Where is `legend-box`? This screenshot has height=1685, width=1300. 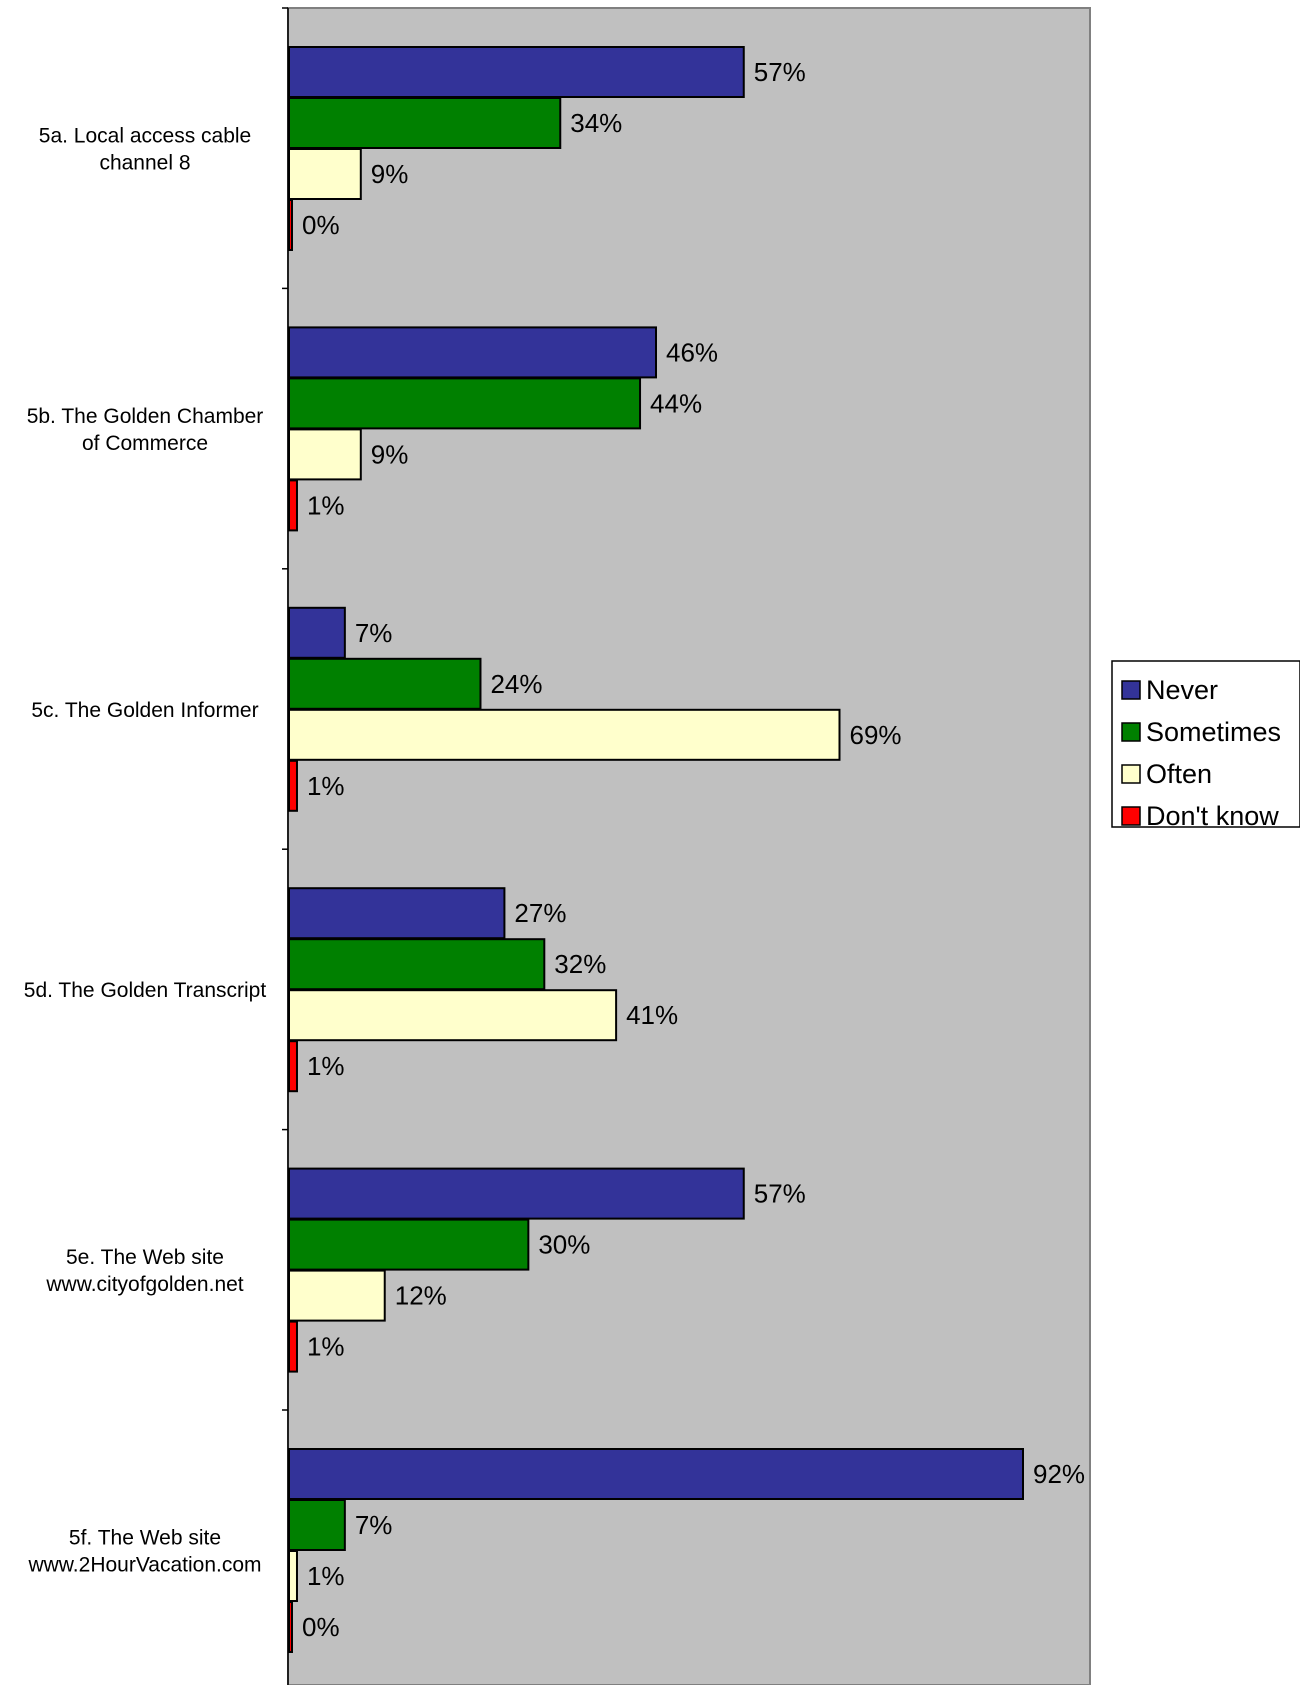
legend-box is located at coordinates (1205, 744).